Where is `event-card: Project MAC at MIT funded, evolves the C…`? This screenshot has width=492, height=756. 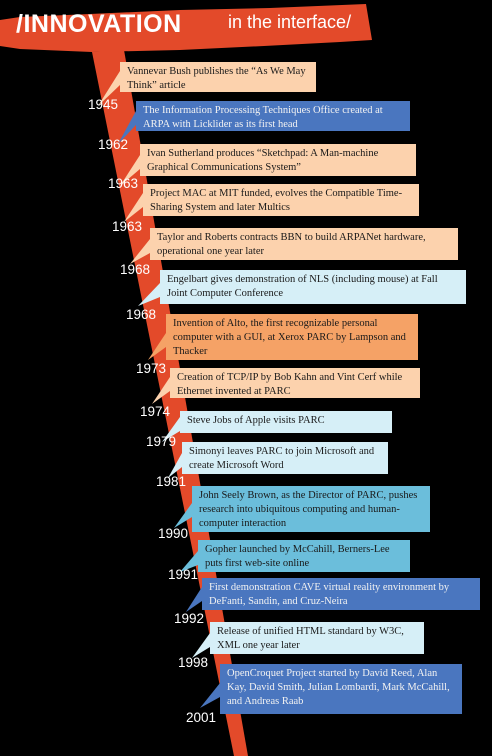
event-card: Project MAC at MIT funded, evolves the C… is located at coordinates (281, 200).